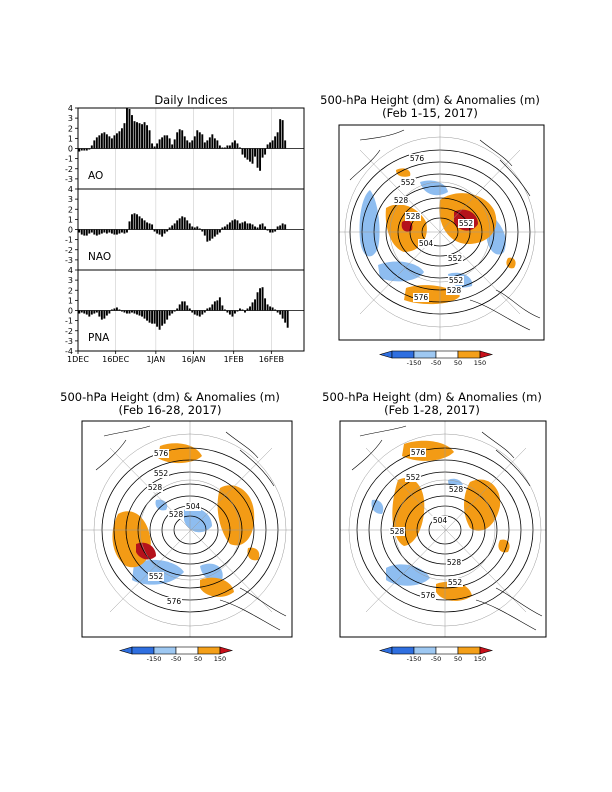 The width and height of the screenshot is (612, 792). What do you see at coordinates (432, 397) in the screenshot?
I see `map3-title-line1: 500-hPa Height (dm) & Anomalies (m)` at bounding box center [432, 397].